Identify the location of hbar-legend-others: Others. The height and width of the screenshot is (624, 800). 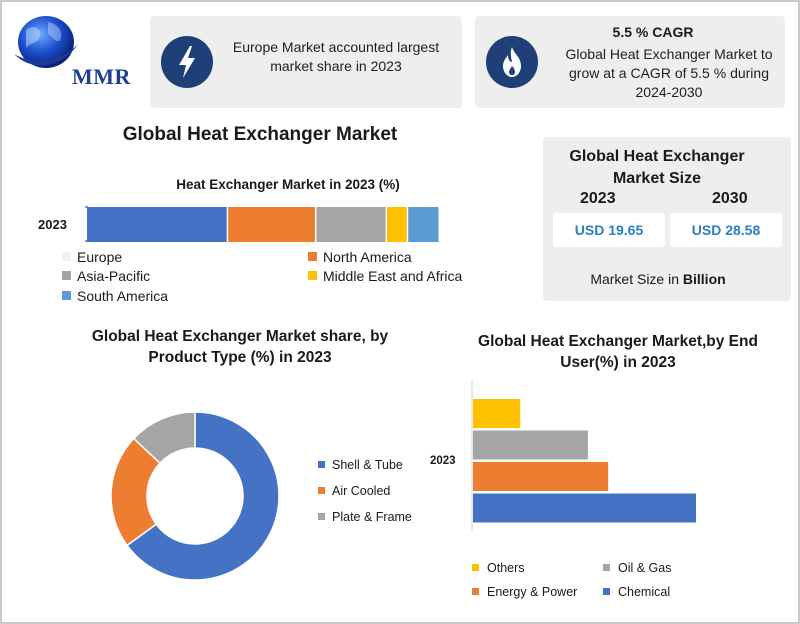
(498, 568).